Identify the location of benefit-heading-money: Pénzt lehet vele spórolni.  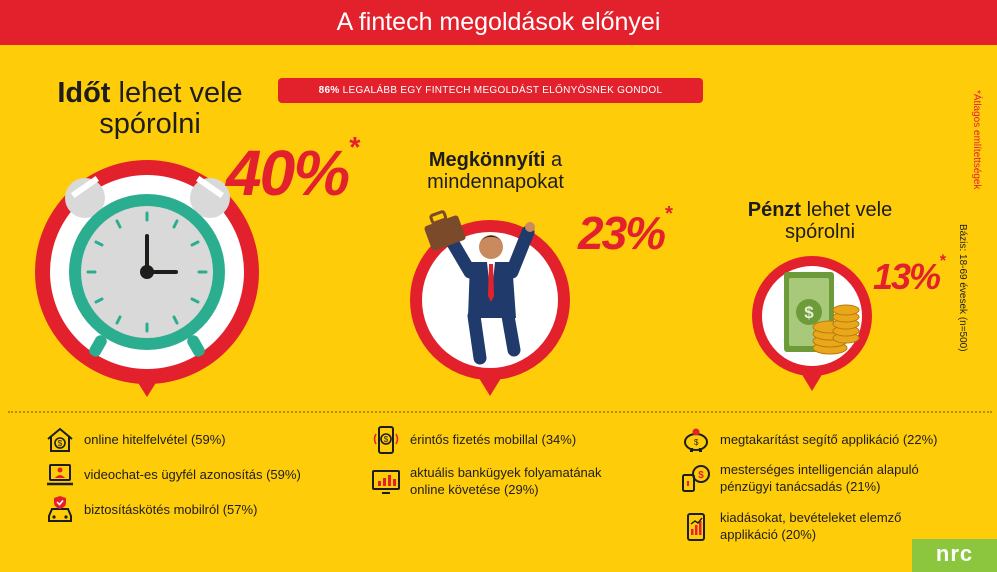
(820, 221).